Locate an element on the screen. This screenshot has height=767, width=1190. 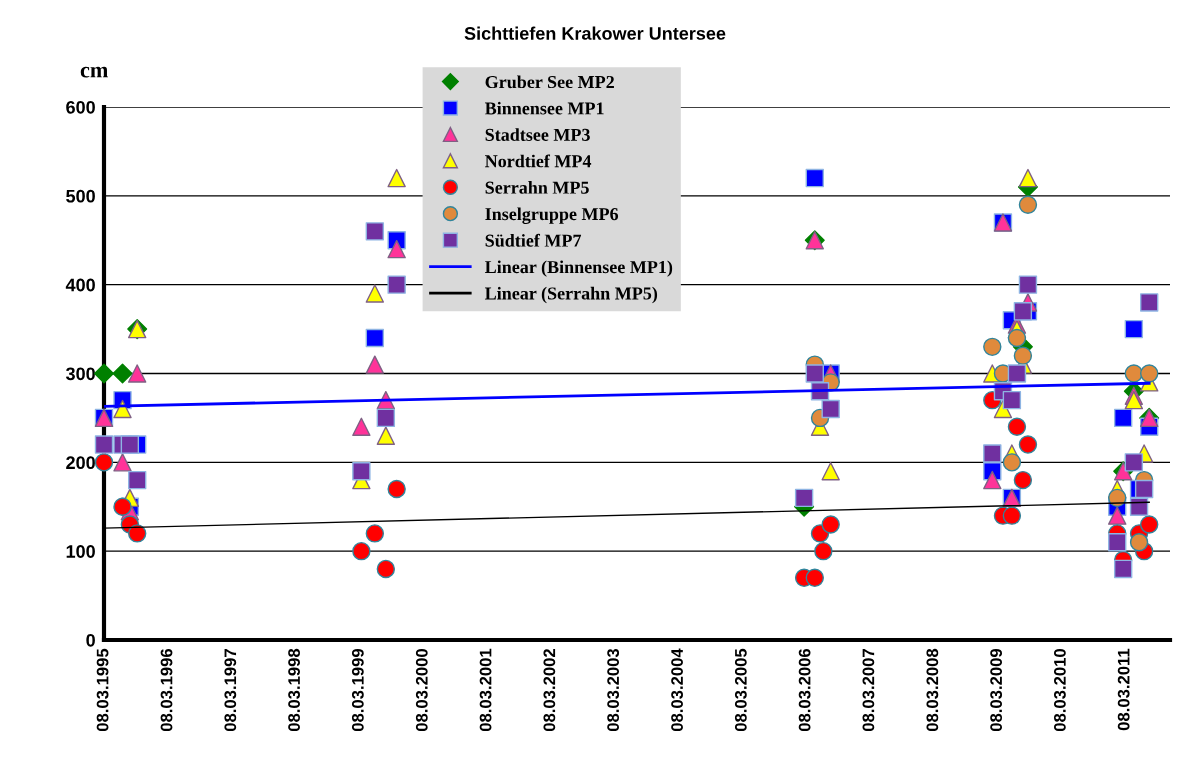
legend-label: Linear (Binnensee MP1) is located at coordinates (578, 268).